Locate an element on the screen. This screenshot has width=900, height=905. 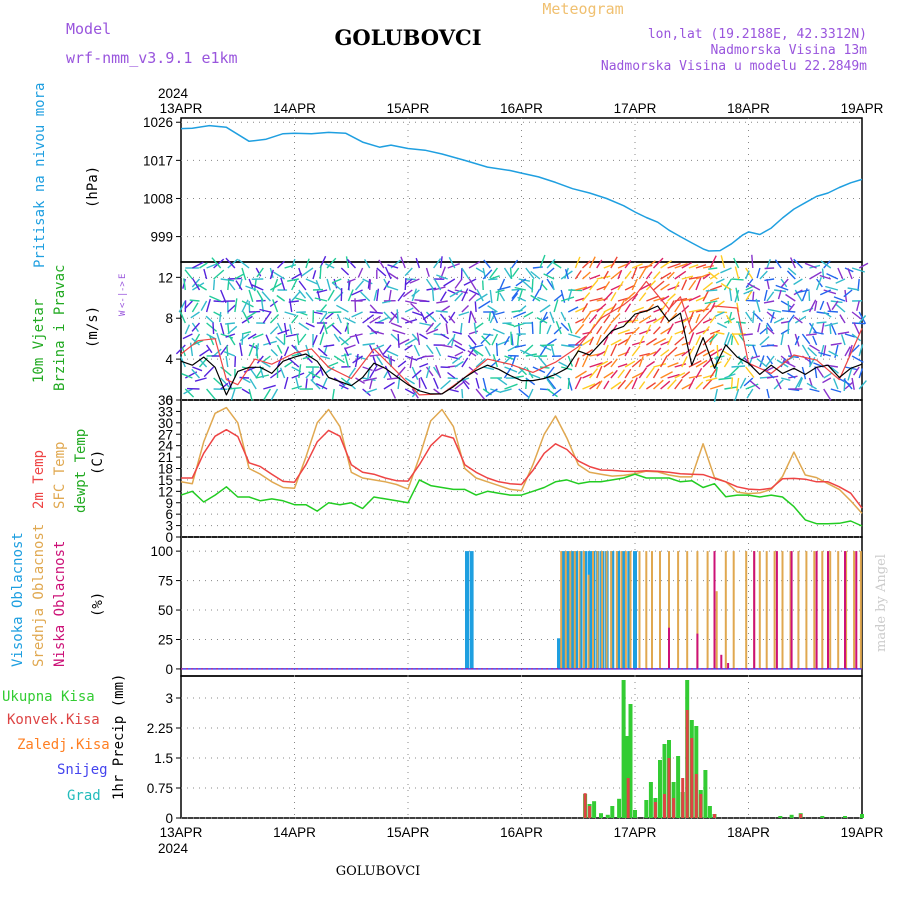
y-tick-label: 0.75 is located at coordinates (160, 788).